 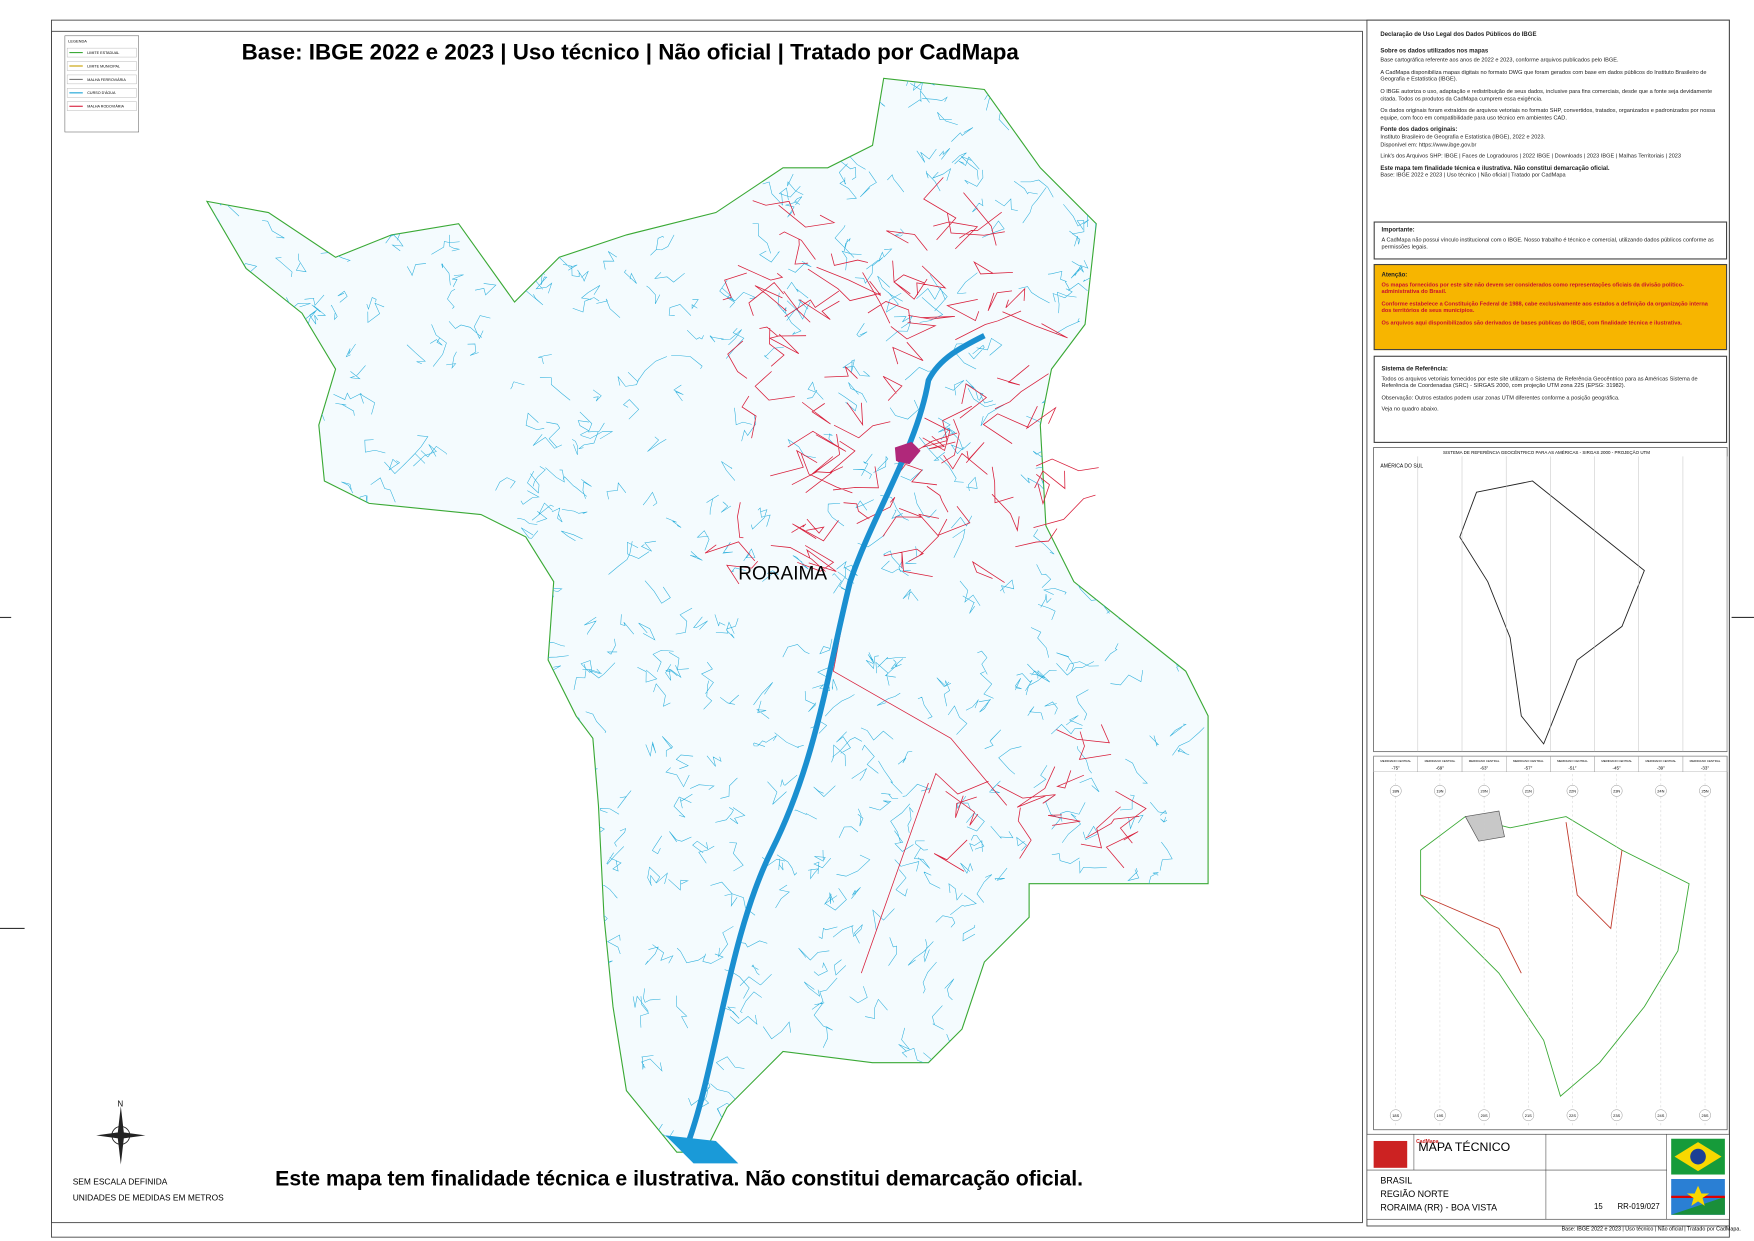 I want to click on main-river, so click(x=833, y=743).